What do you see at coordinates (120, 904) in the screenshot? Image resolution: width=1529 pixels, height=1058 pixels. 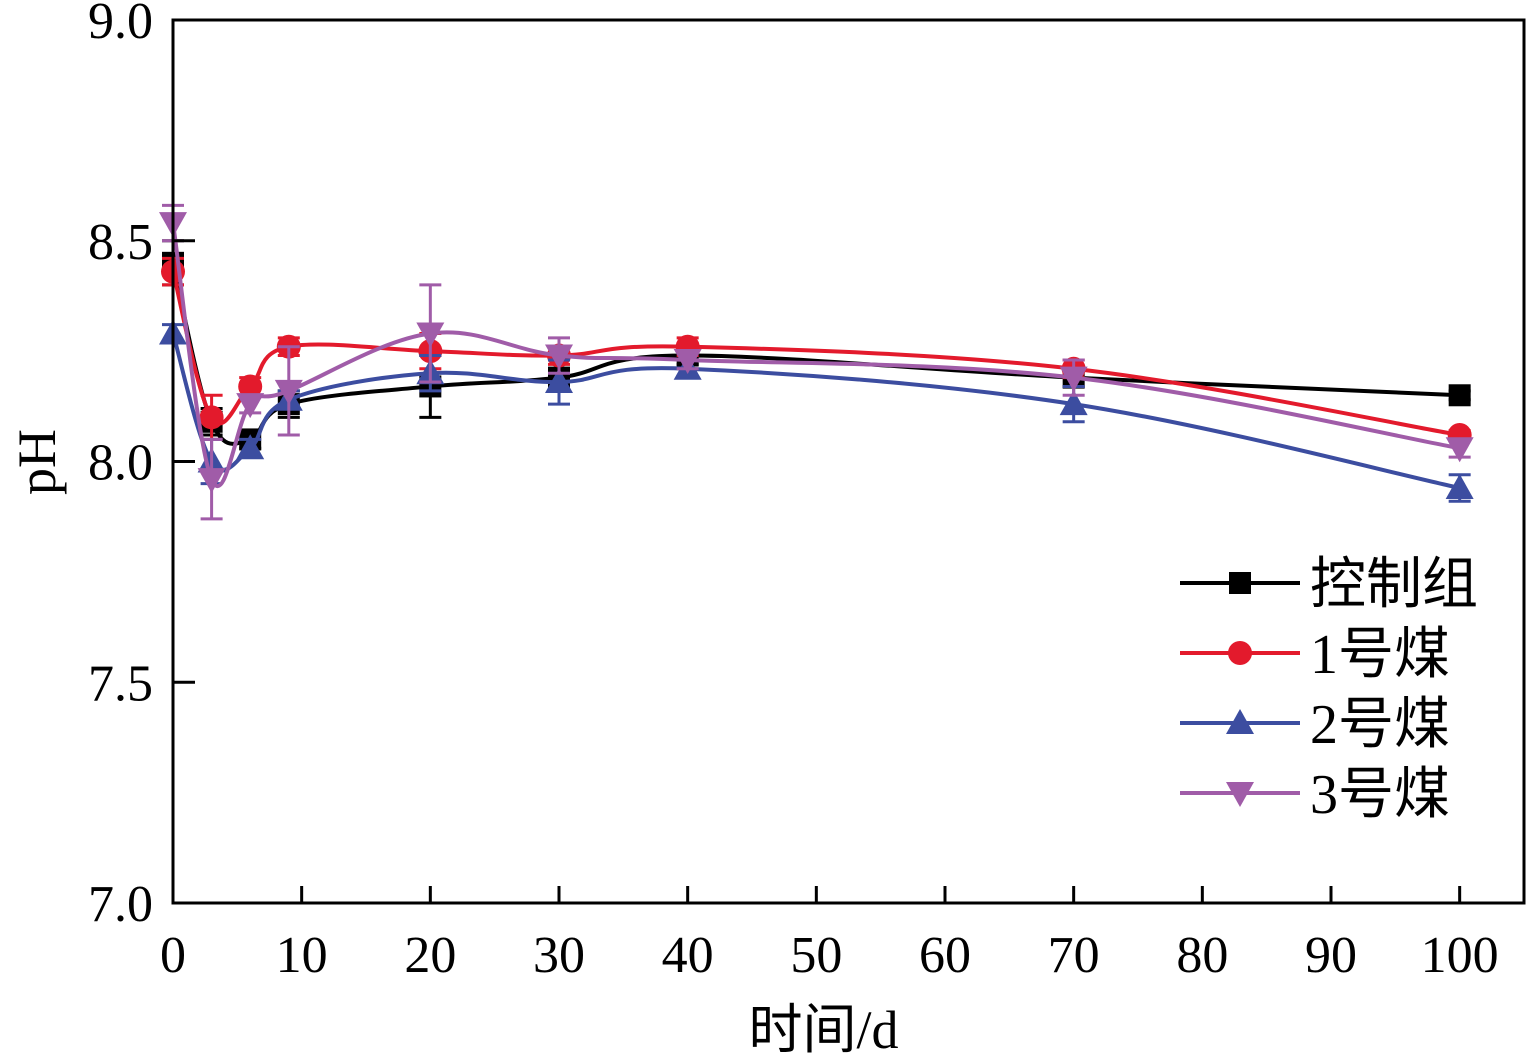 I see `y-tick-label: 7.0` at bounding box center [120, 904].